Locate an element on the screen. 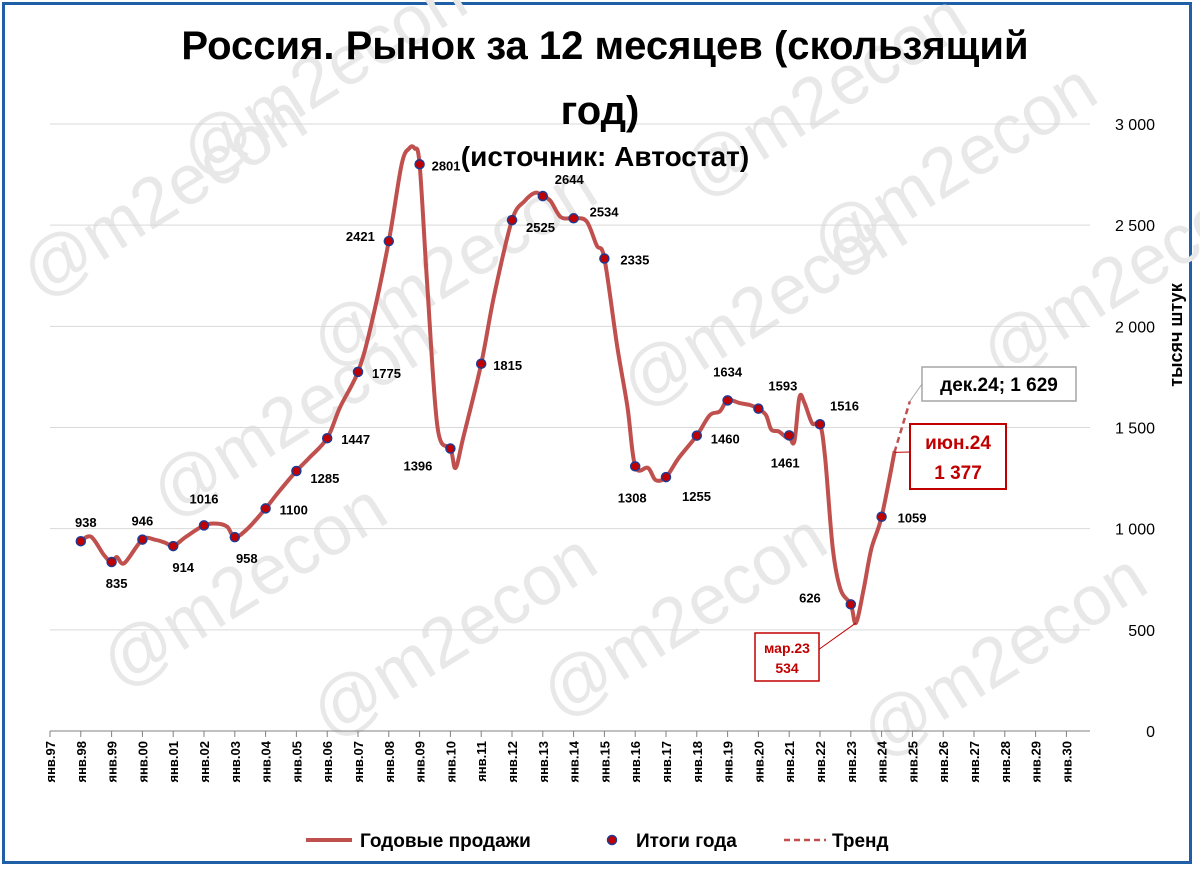  data-label: 1308 is located at coordinates (632, 497).